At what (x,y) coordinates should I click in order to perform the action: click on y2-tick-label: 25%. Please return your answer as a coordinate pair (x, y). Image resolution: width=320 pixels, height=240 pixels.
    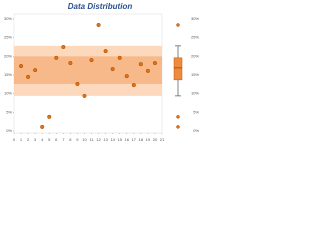
    Looking at the image, I should click on (195, 37).